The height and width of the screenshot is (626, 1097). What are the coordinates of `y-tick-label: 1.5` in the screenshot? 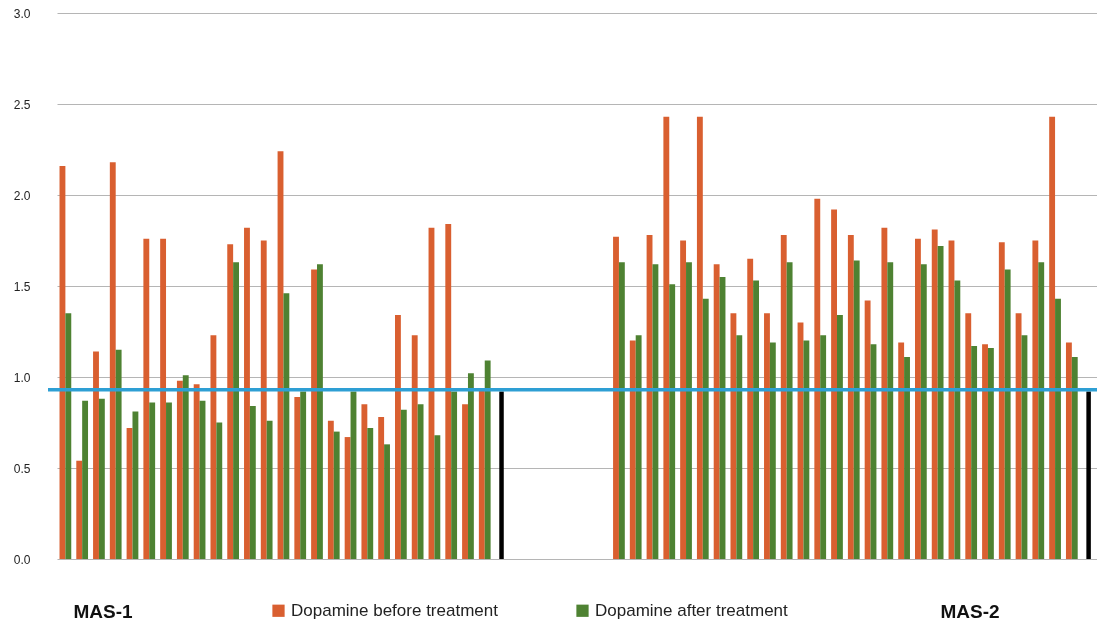 It's located at (22, 286).